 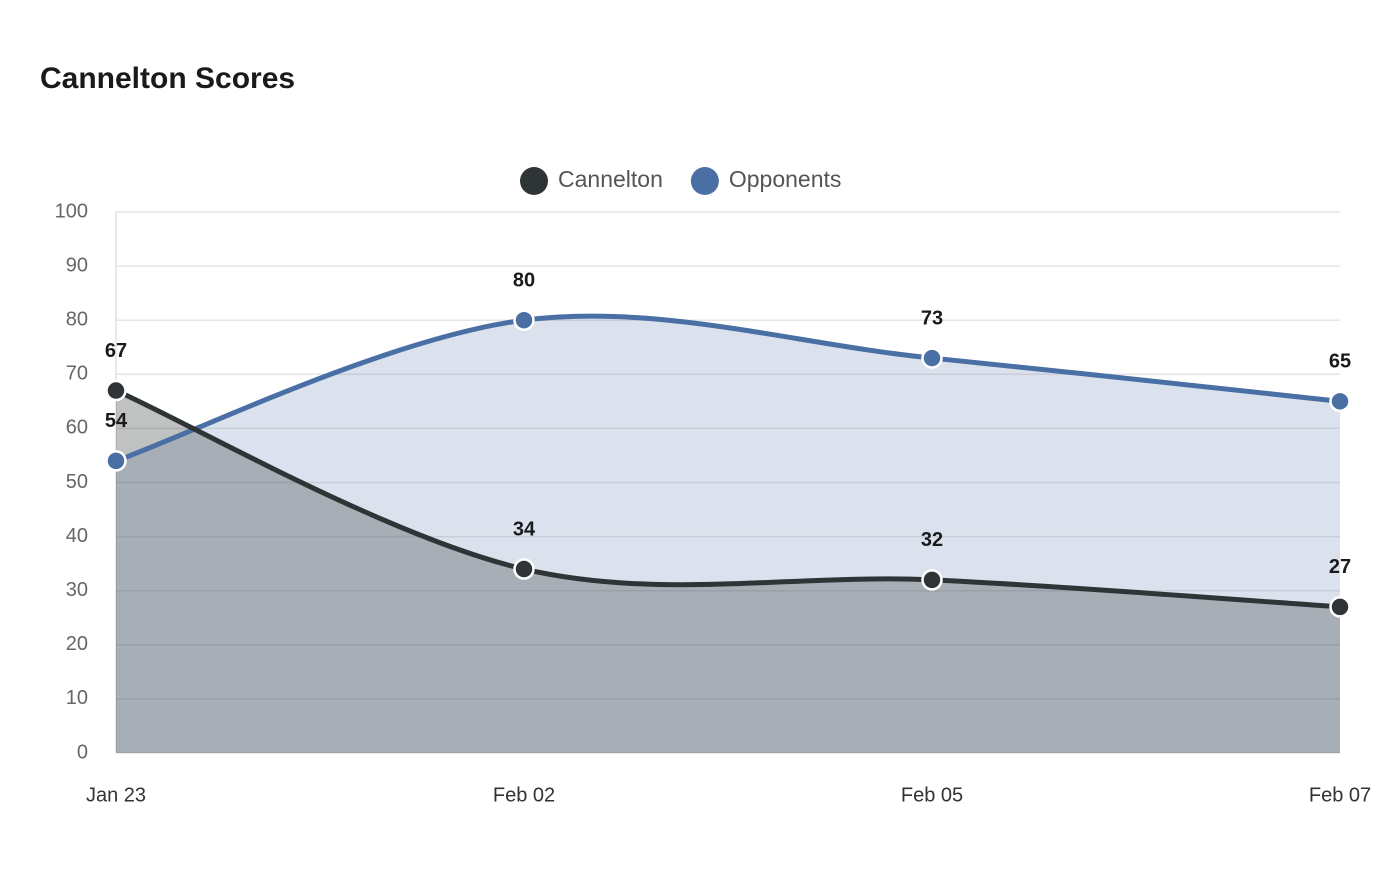 What do you see at coordinates (932, 318) in the screenshot?
I see `data-label: 73` at bounding box center [932, 318].